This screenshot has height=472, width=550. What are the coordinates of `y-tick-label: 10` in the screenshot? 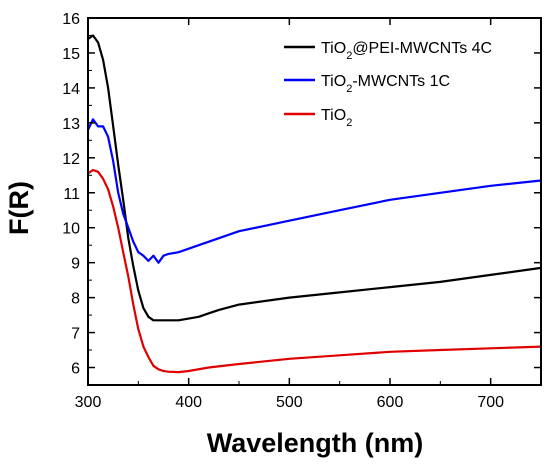 It's located at (71, 229).